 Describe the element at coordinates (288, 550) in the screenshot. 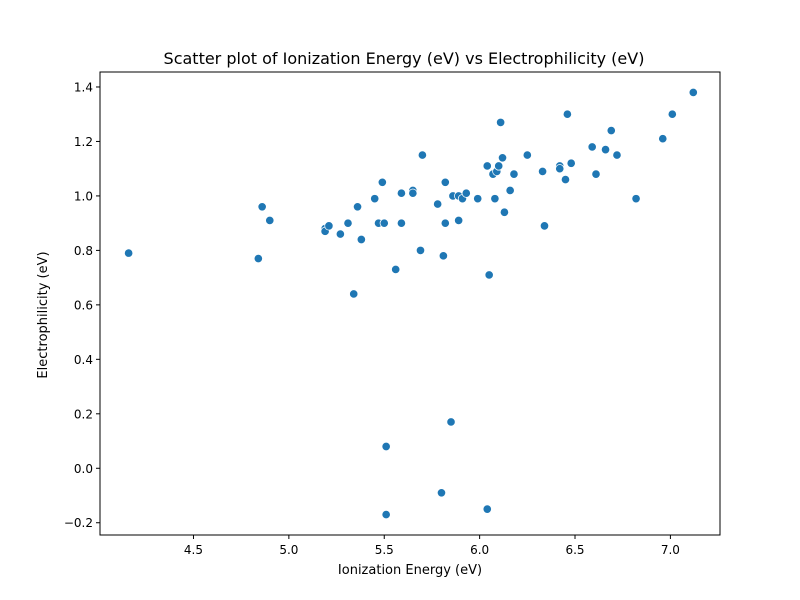

I see `x-tick-label: 5.0` at that location.